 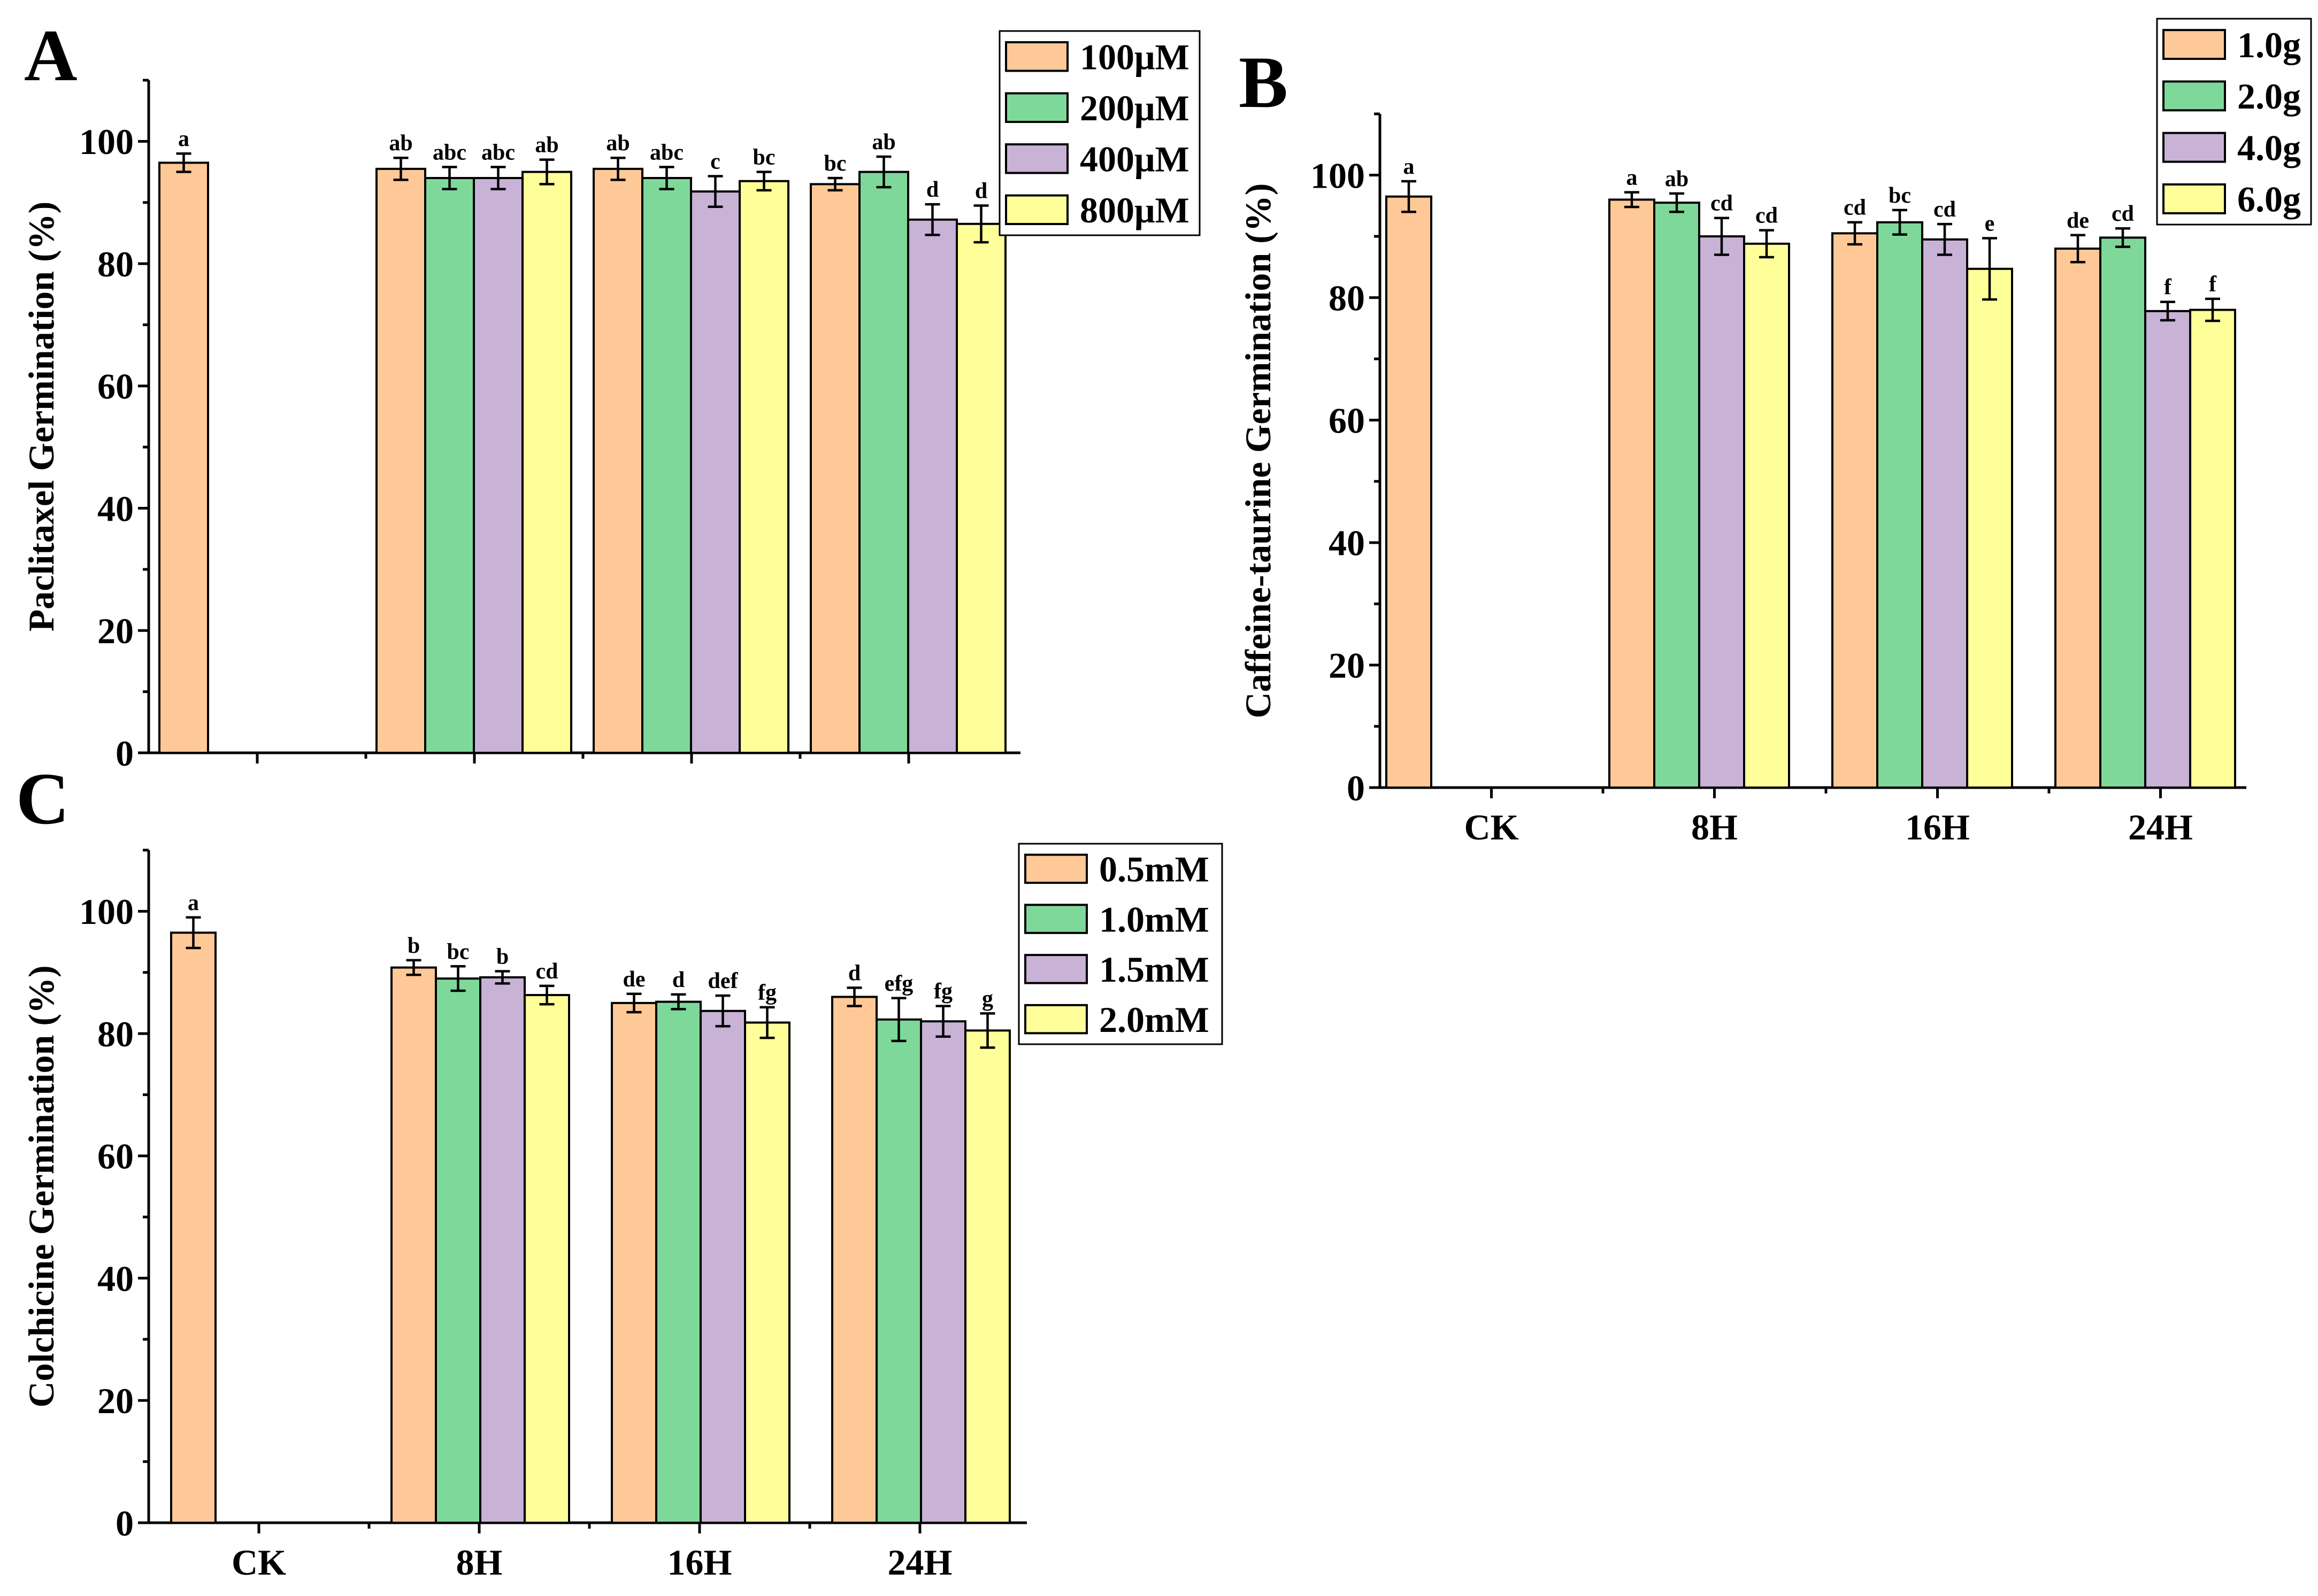 What do you see at coordinates (899, 984) in the screenshot?
I see `significance-letter: efg` at bounding box center [899, 984].